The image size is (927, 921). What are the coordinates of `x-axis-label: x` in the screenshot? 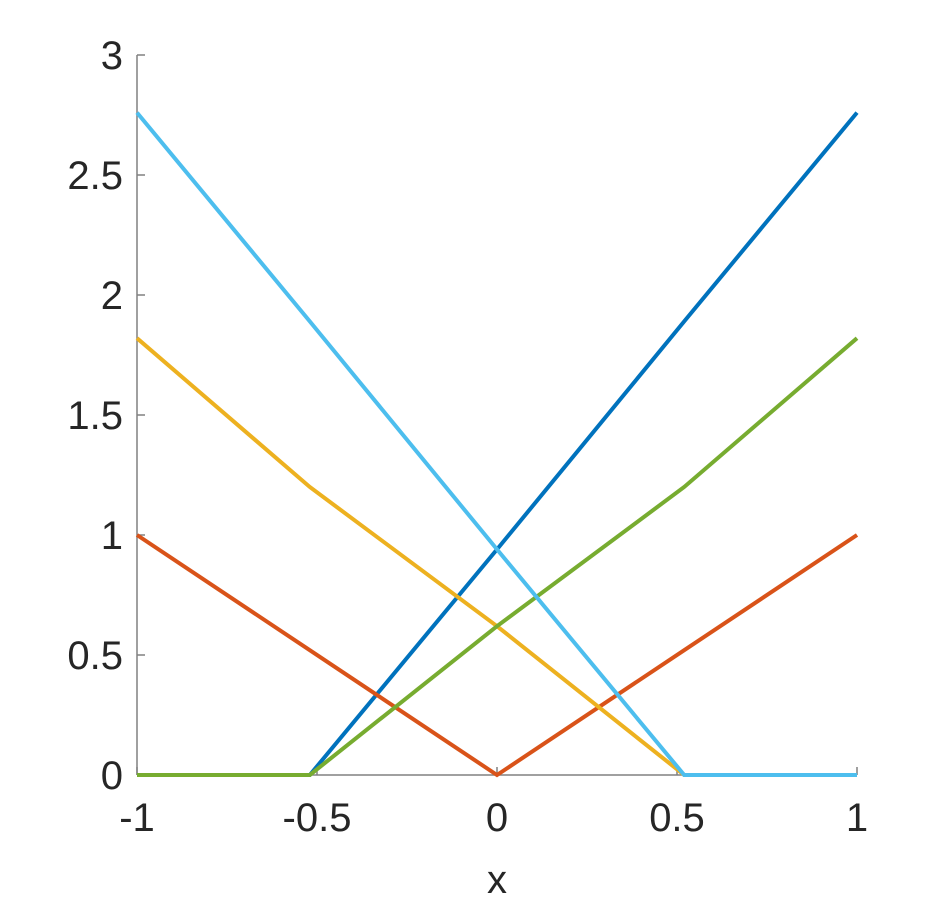 It's located at (497, 880).